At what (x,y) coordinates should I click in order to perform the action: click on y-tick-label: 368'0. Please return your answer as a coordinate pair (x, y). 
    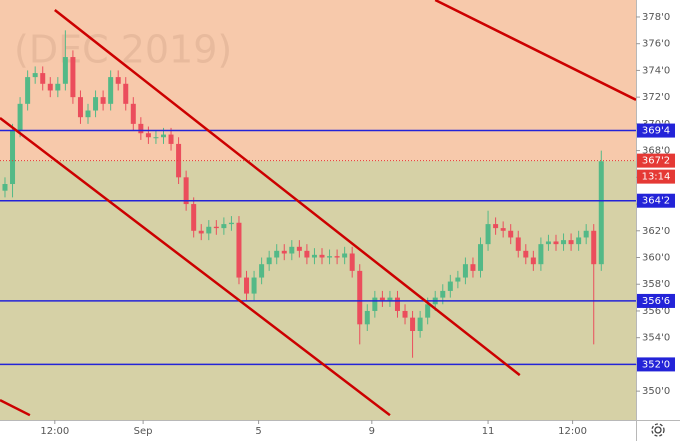
    Looking at the image, I should click on (656, 151).